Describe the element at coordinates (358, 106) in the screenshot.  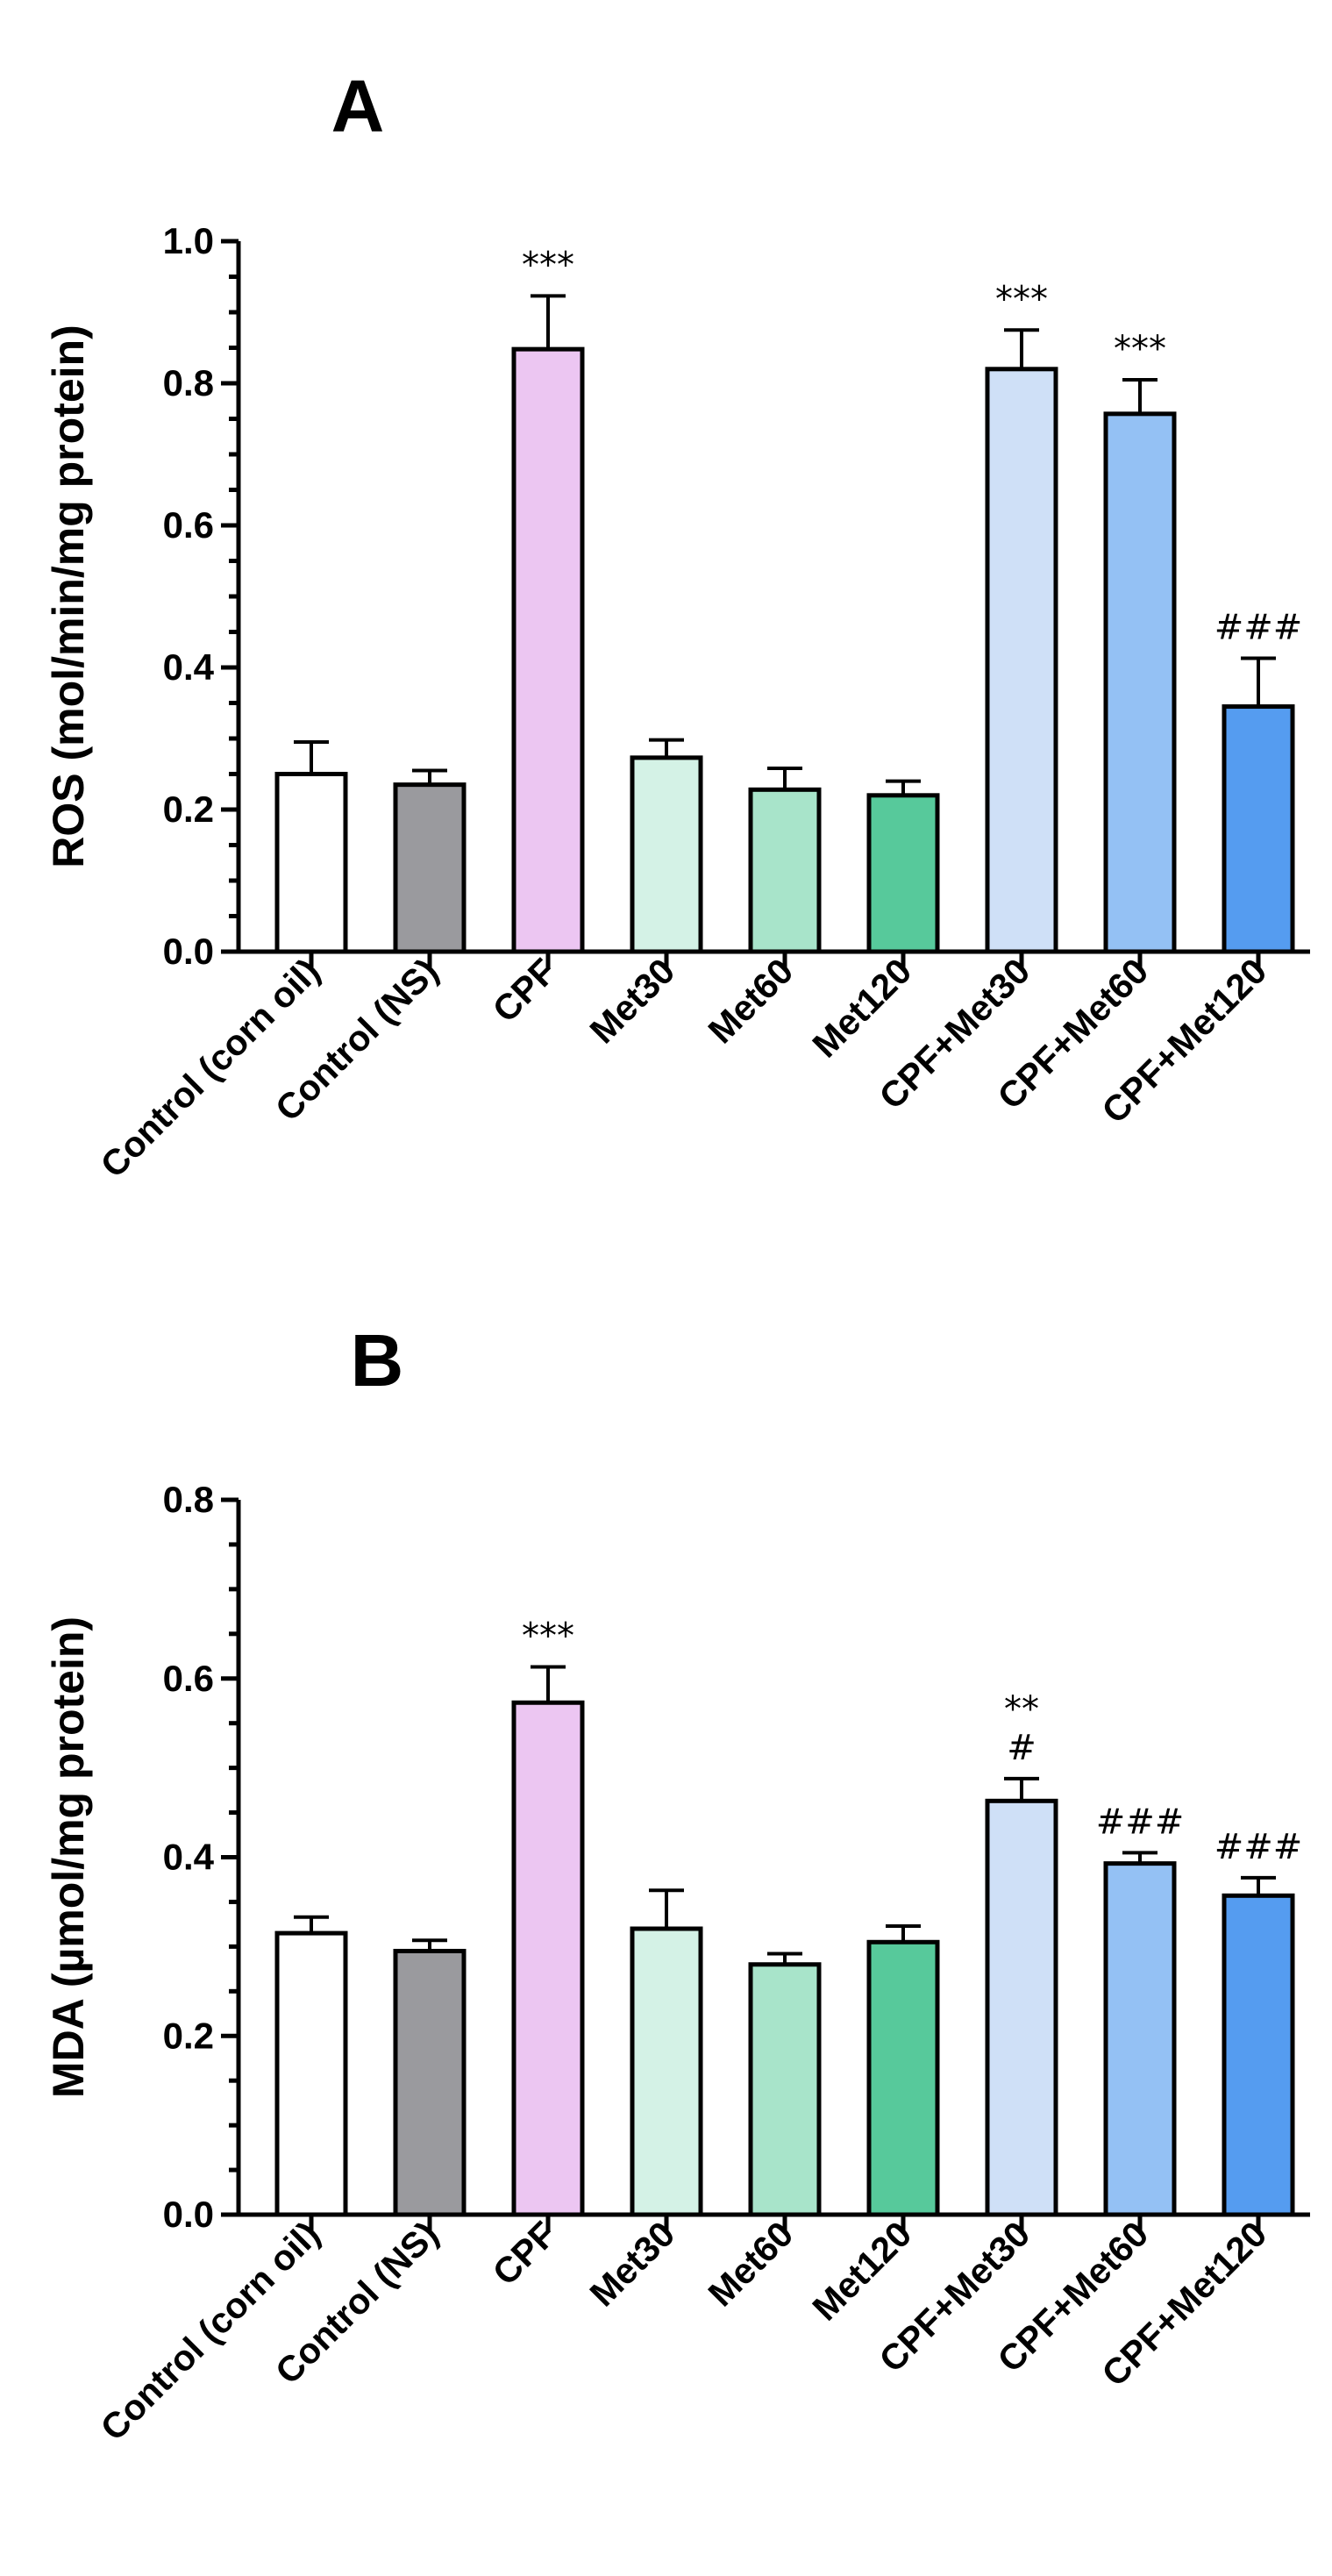
I see `panel-letter: A` at that location.